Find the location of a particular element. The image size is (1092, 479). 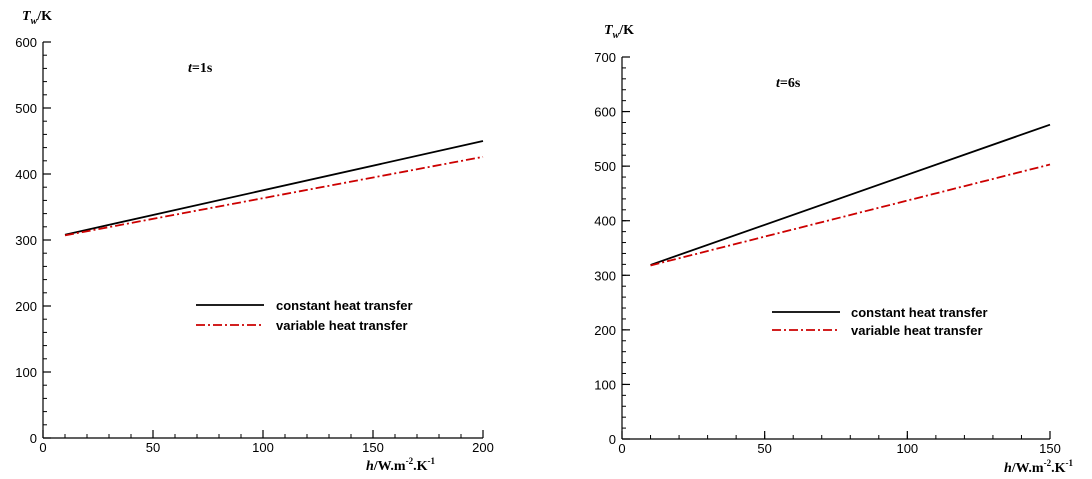

y-tick-label: 700 is located at coordinates (605, 57).